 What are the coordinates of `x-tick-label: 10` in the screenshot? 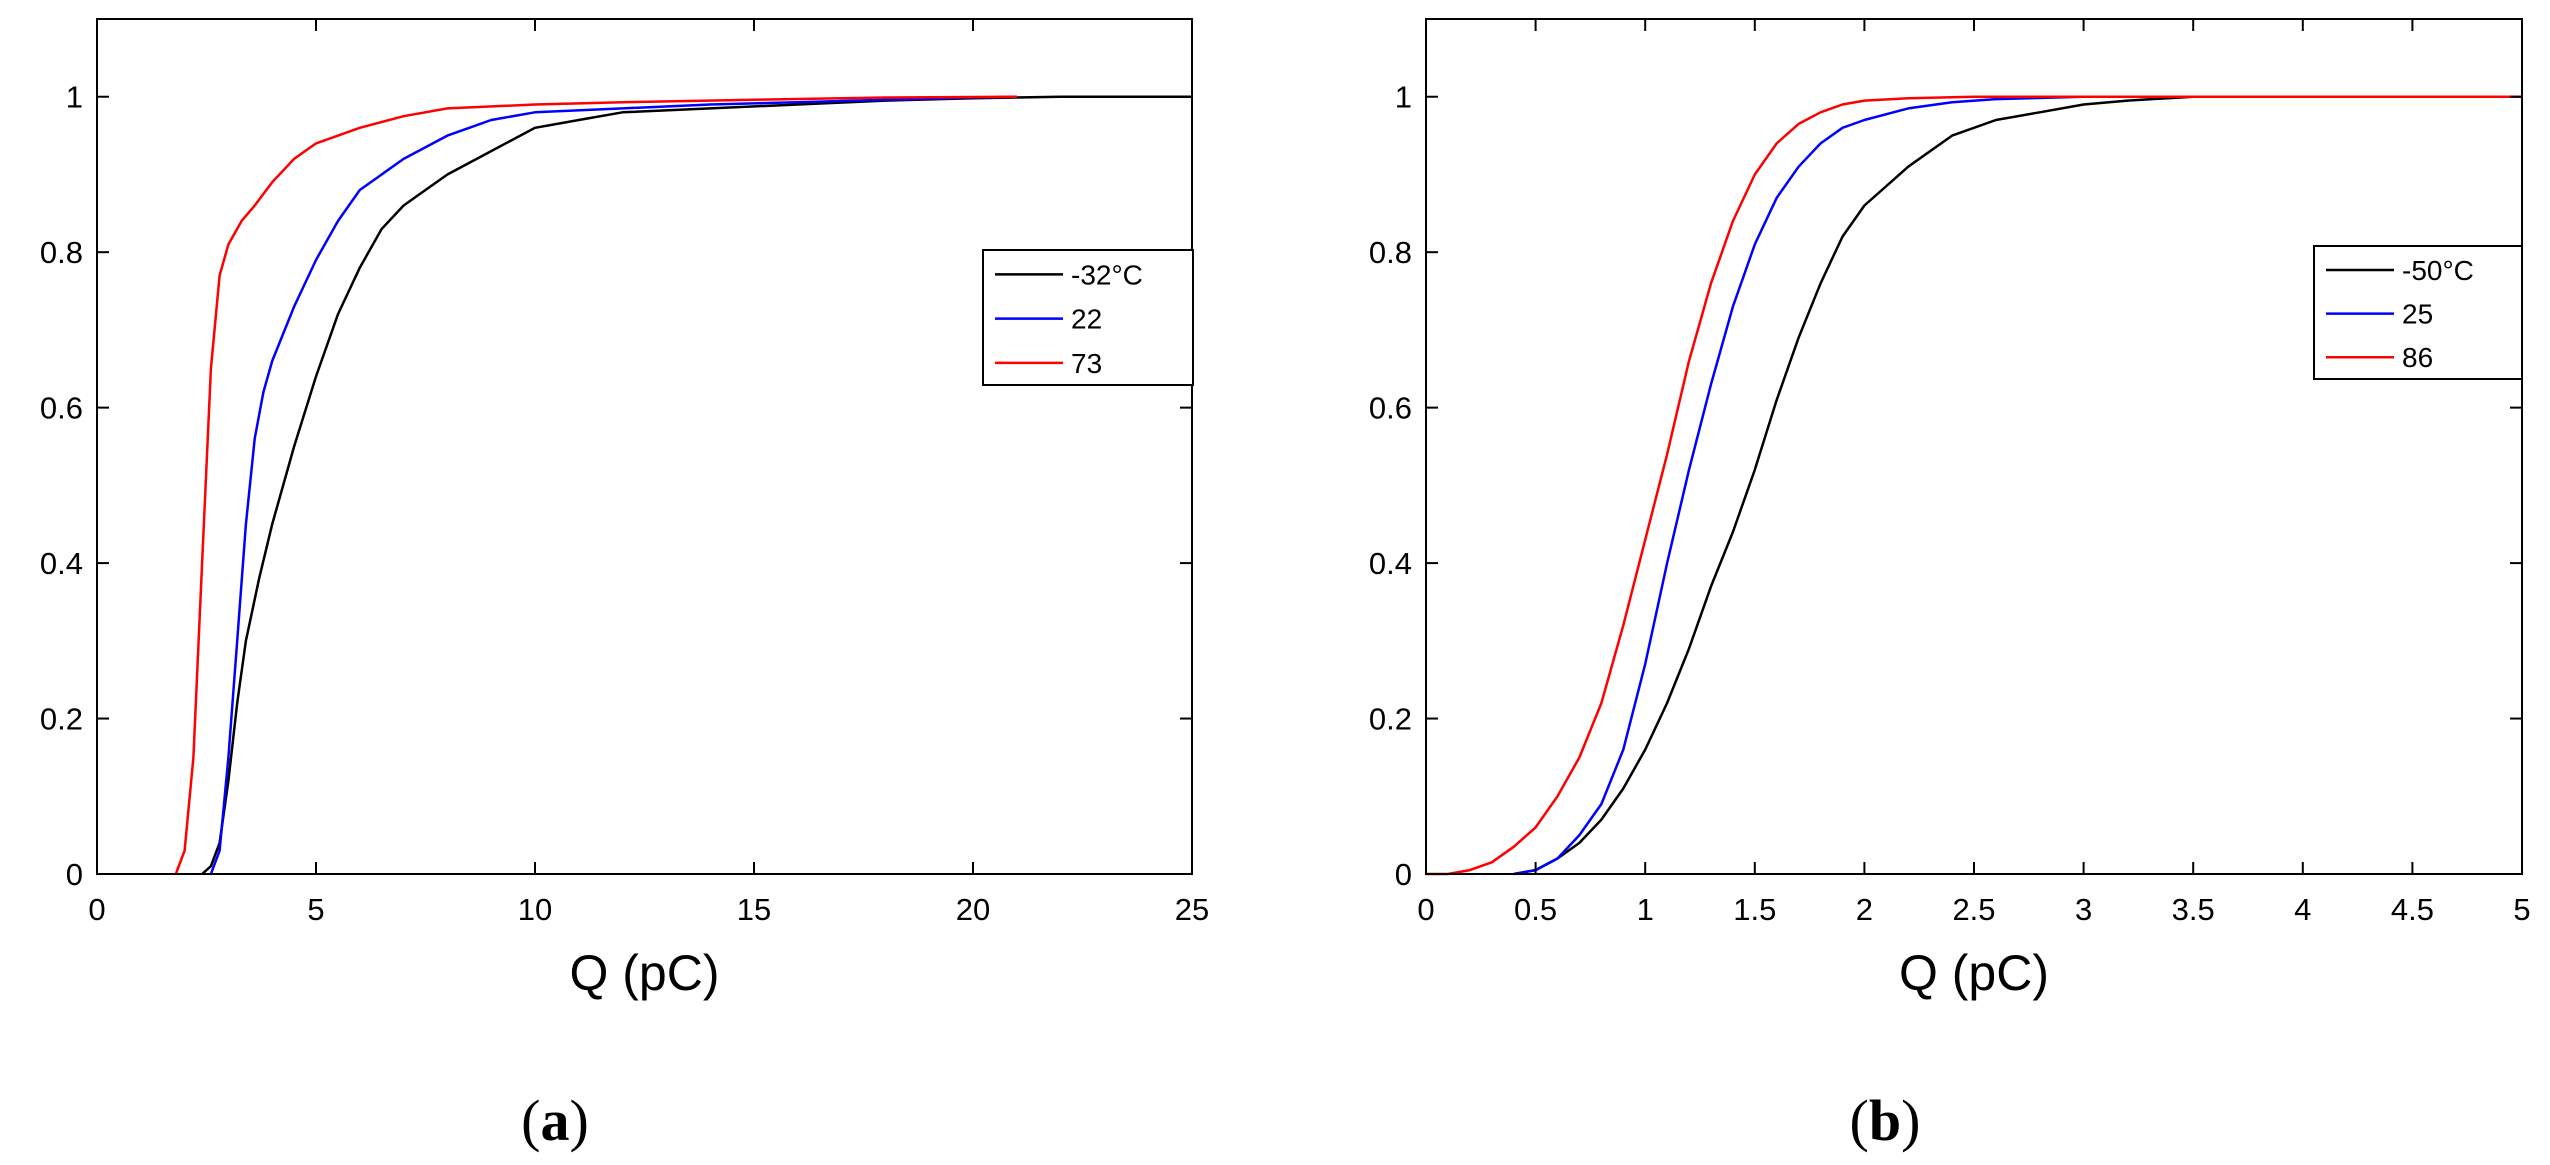 It's located at (535, 909).